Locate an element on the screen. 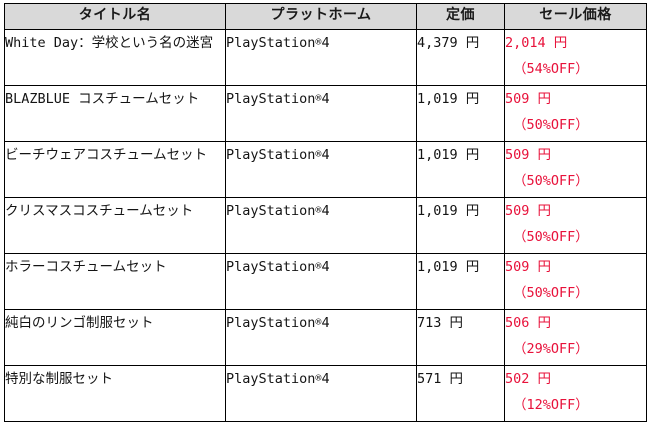  table-row: 特別な制服セット PlayStation®4 571 円 502 円 （12%OFF） is located at coordinates (325, 393).